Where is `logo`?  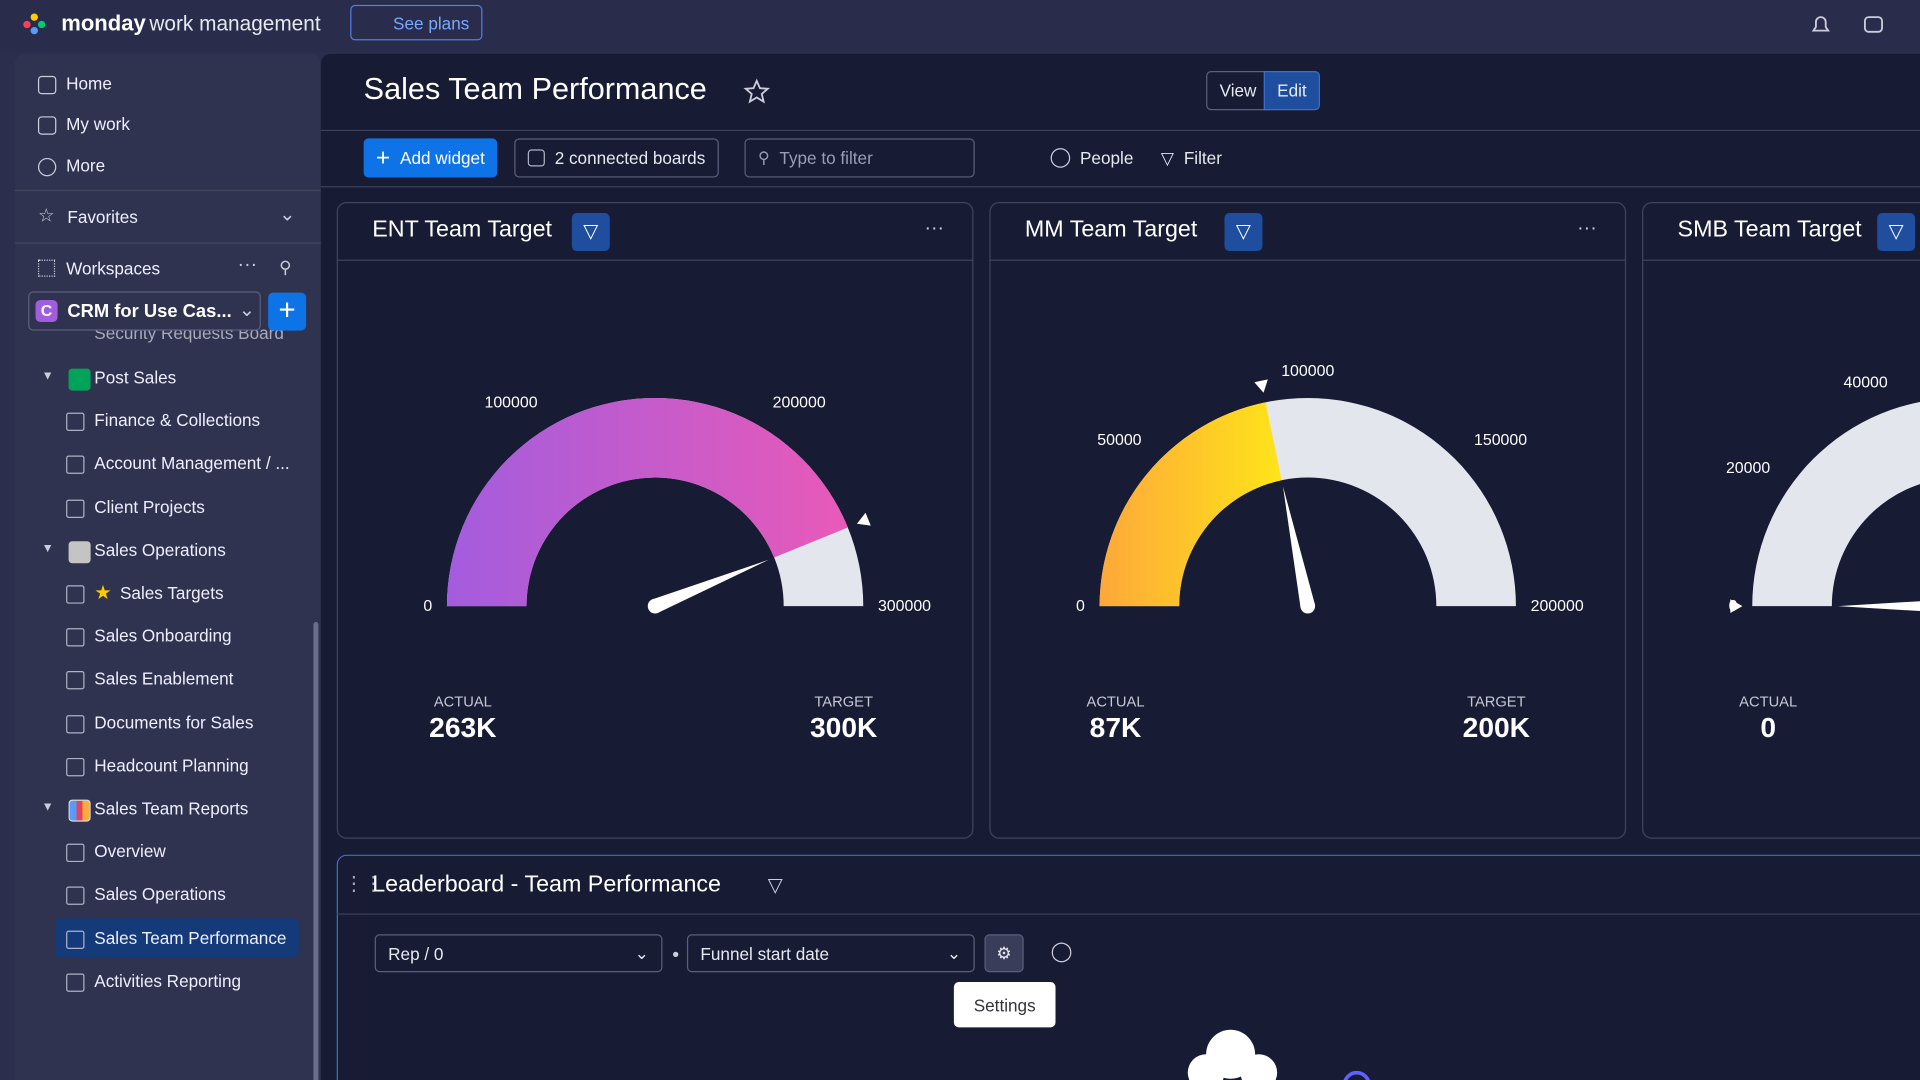 logo is located at coordinates (34, 21).